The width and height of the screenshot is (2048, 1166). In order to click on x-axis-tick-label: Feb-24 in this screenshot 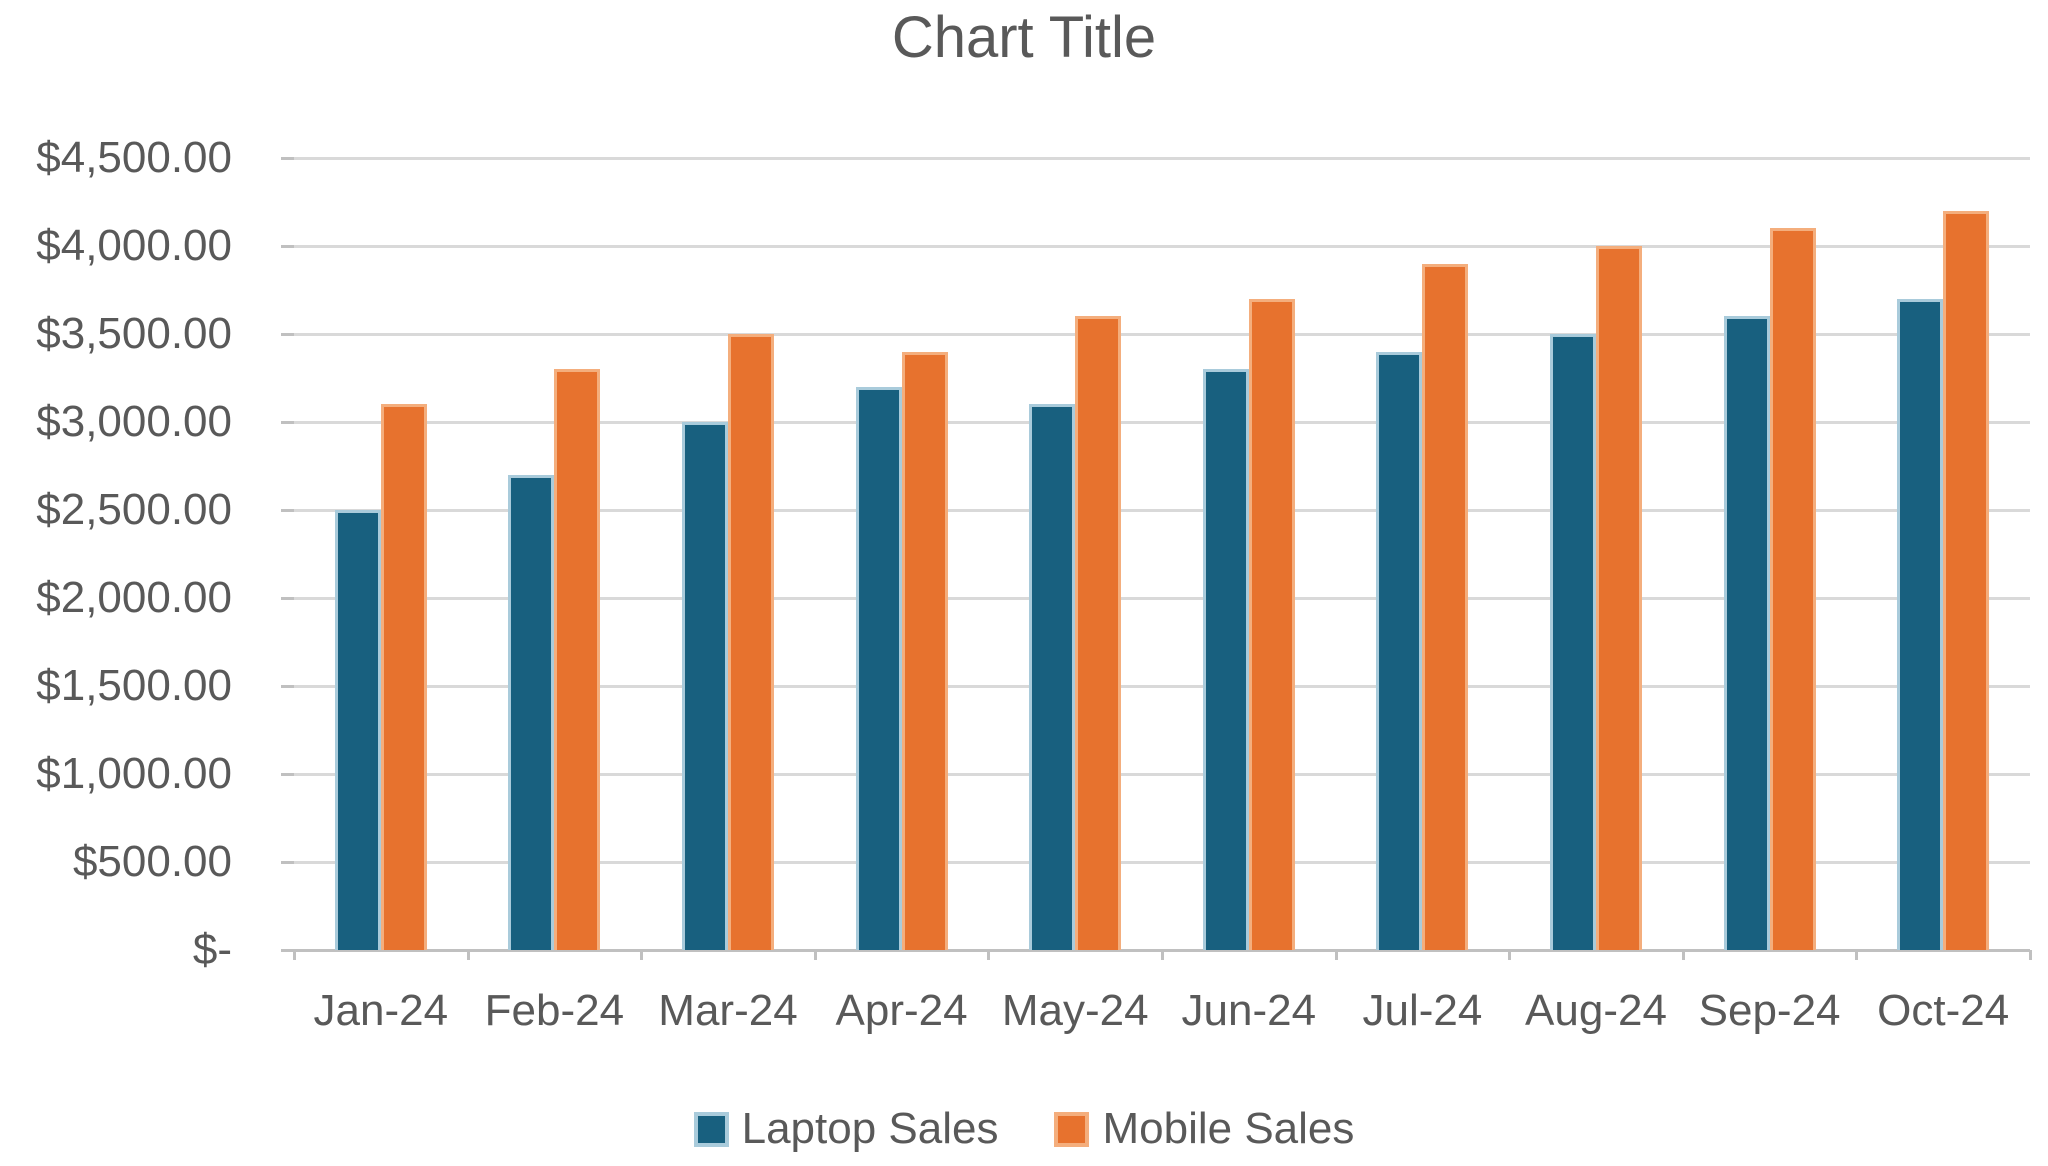, I will do `click(554, 1010)`.